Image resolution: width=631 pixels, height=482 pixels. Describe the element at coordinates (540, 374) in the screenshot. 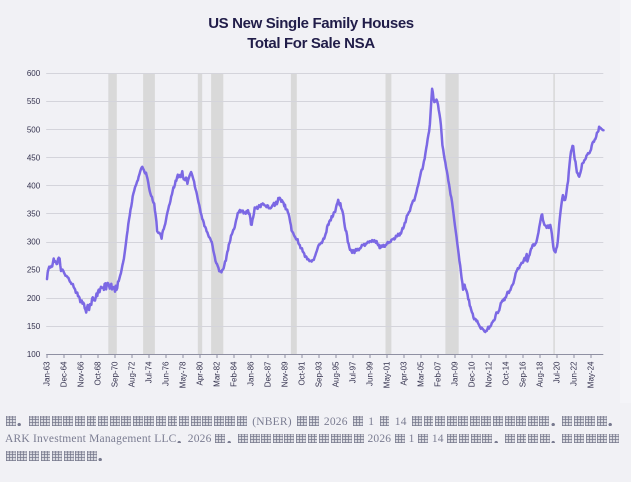

I see `svg-text: Aug-18` at that location.